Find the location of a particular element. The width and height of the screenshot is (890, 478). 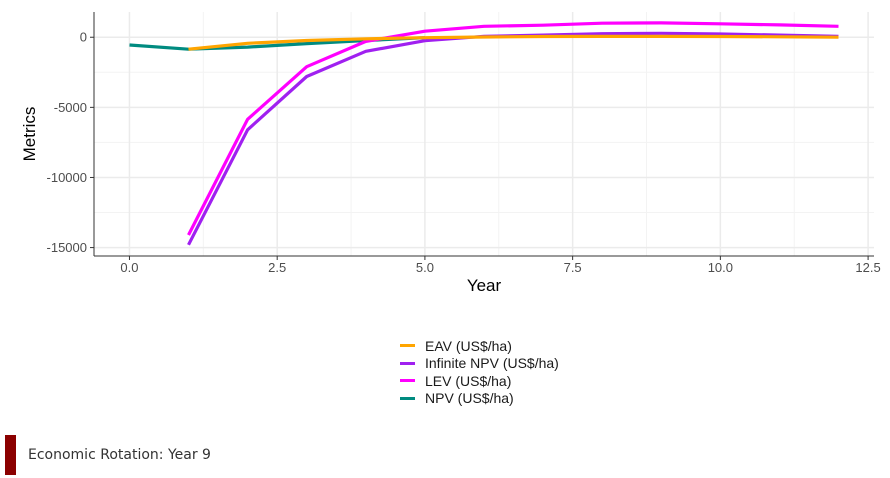

economic-rotation-text: Economic Rotation: Year 9 is located at coordinates (119, 455).